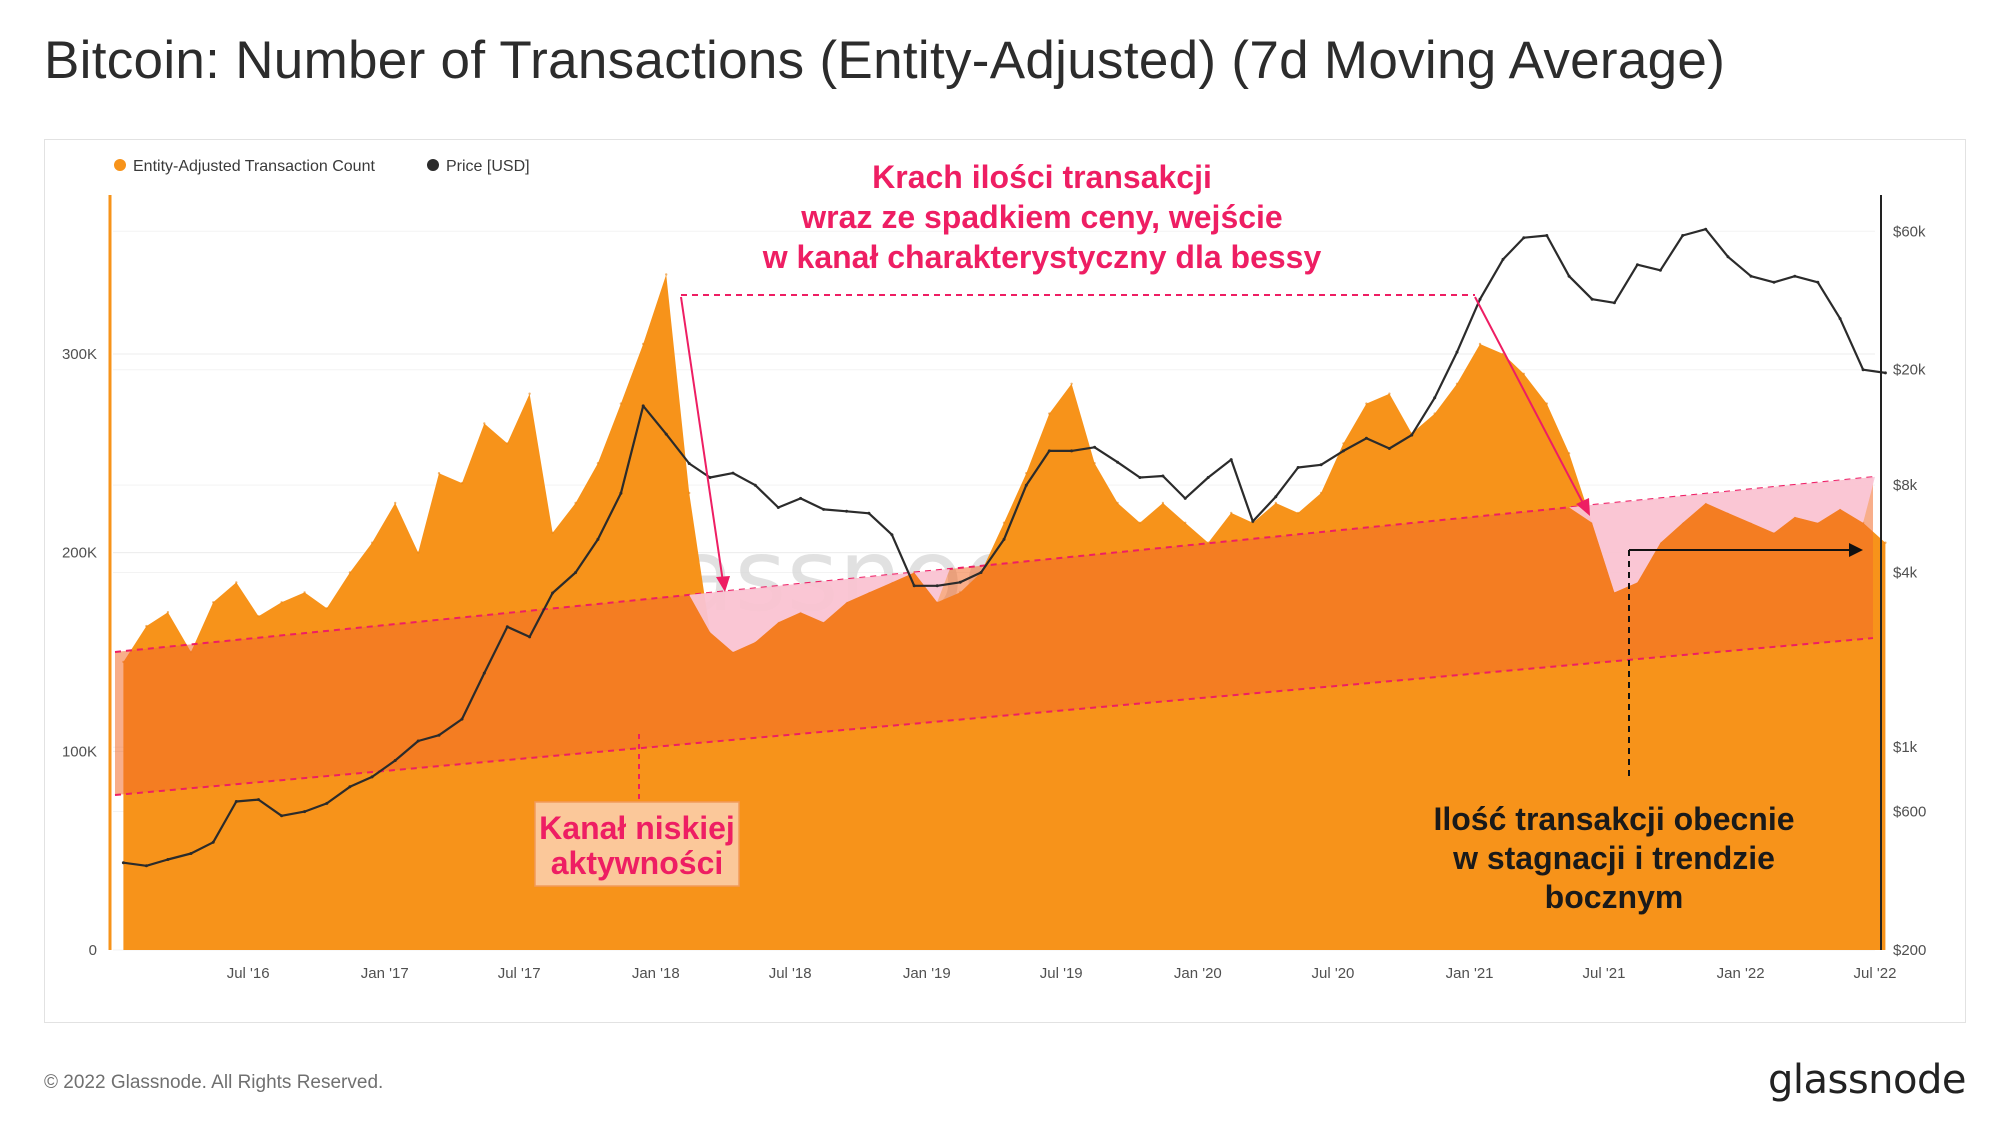 This screenshot has width=2000, height=1126. I want to click on annotation-low-activity-line-1: Kanał niskiej, so click(637, 828).